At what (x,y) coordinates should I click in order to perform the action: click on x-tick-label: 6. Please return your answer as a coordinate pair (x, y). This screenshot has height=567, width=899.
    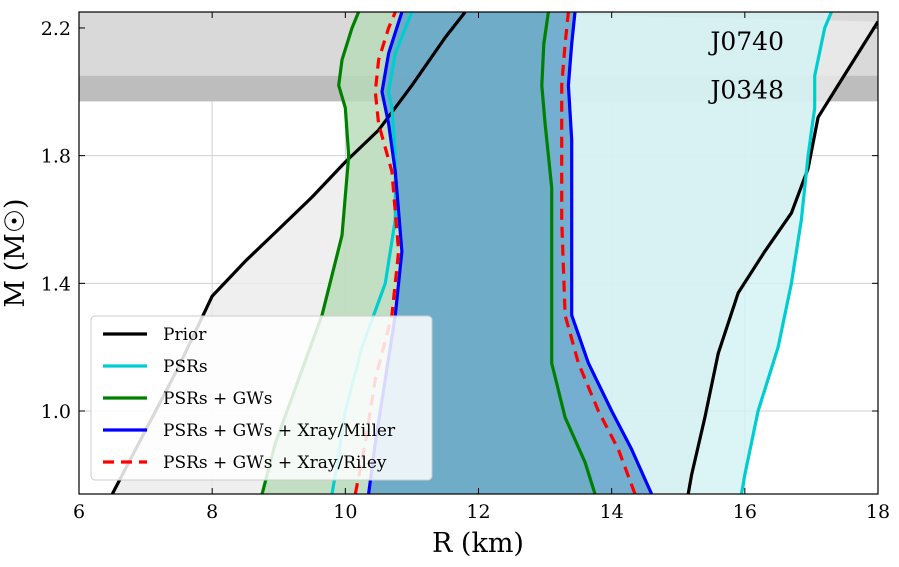
    Looking at the image, I should click on (79, 512).